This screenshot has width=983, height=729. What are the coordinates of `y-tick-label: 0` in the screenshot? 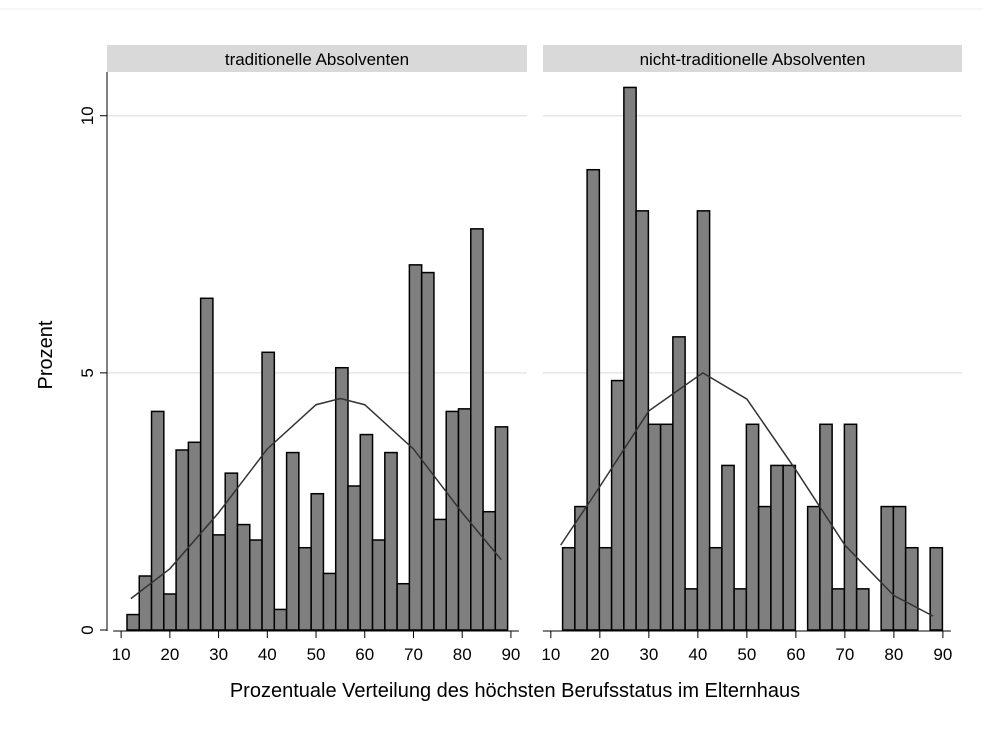 It's located at (87, 629).